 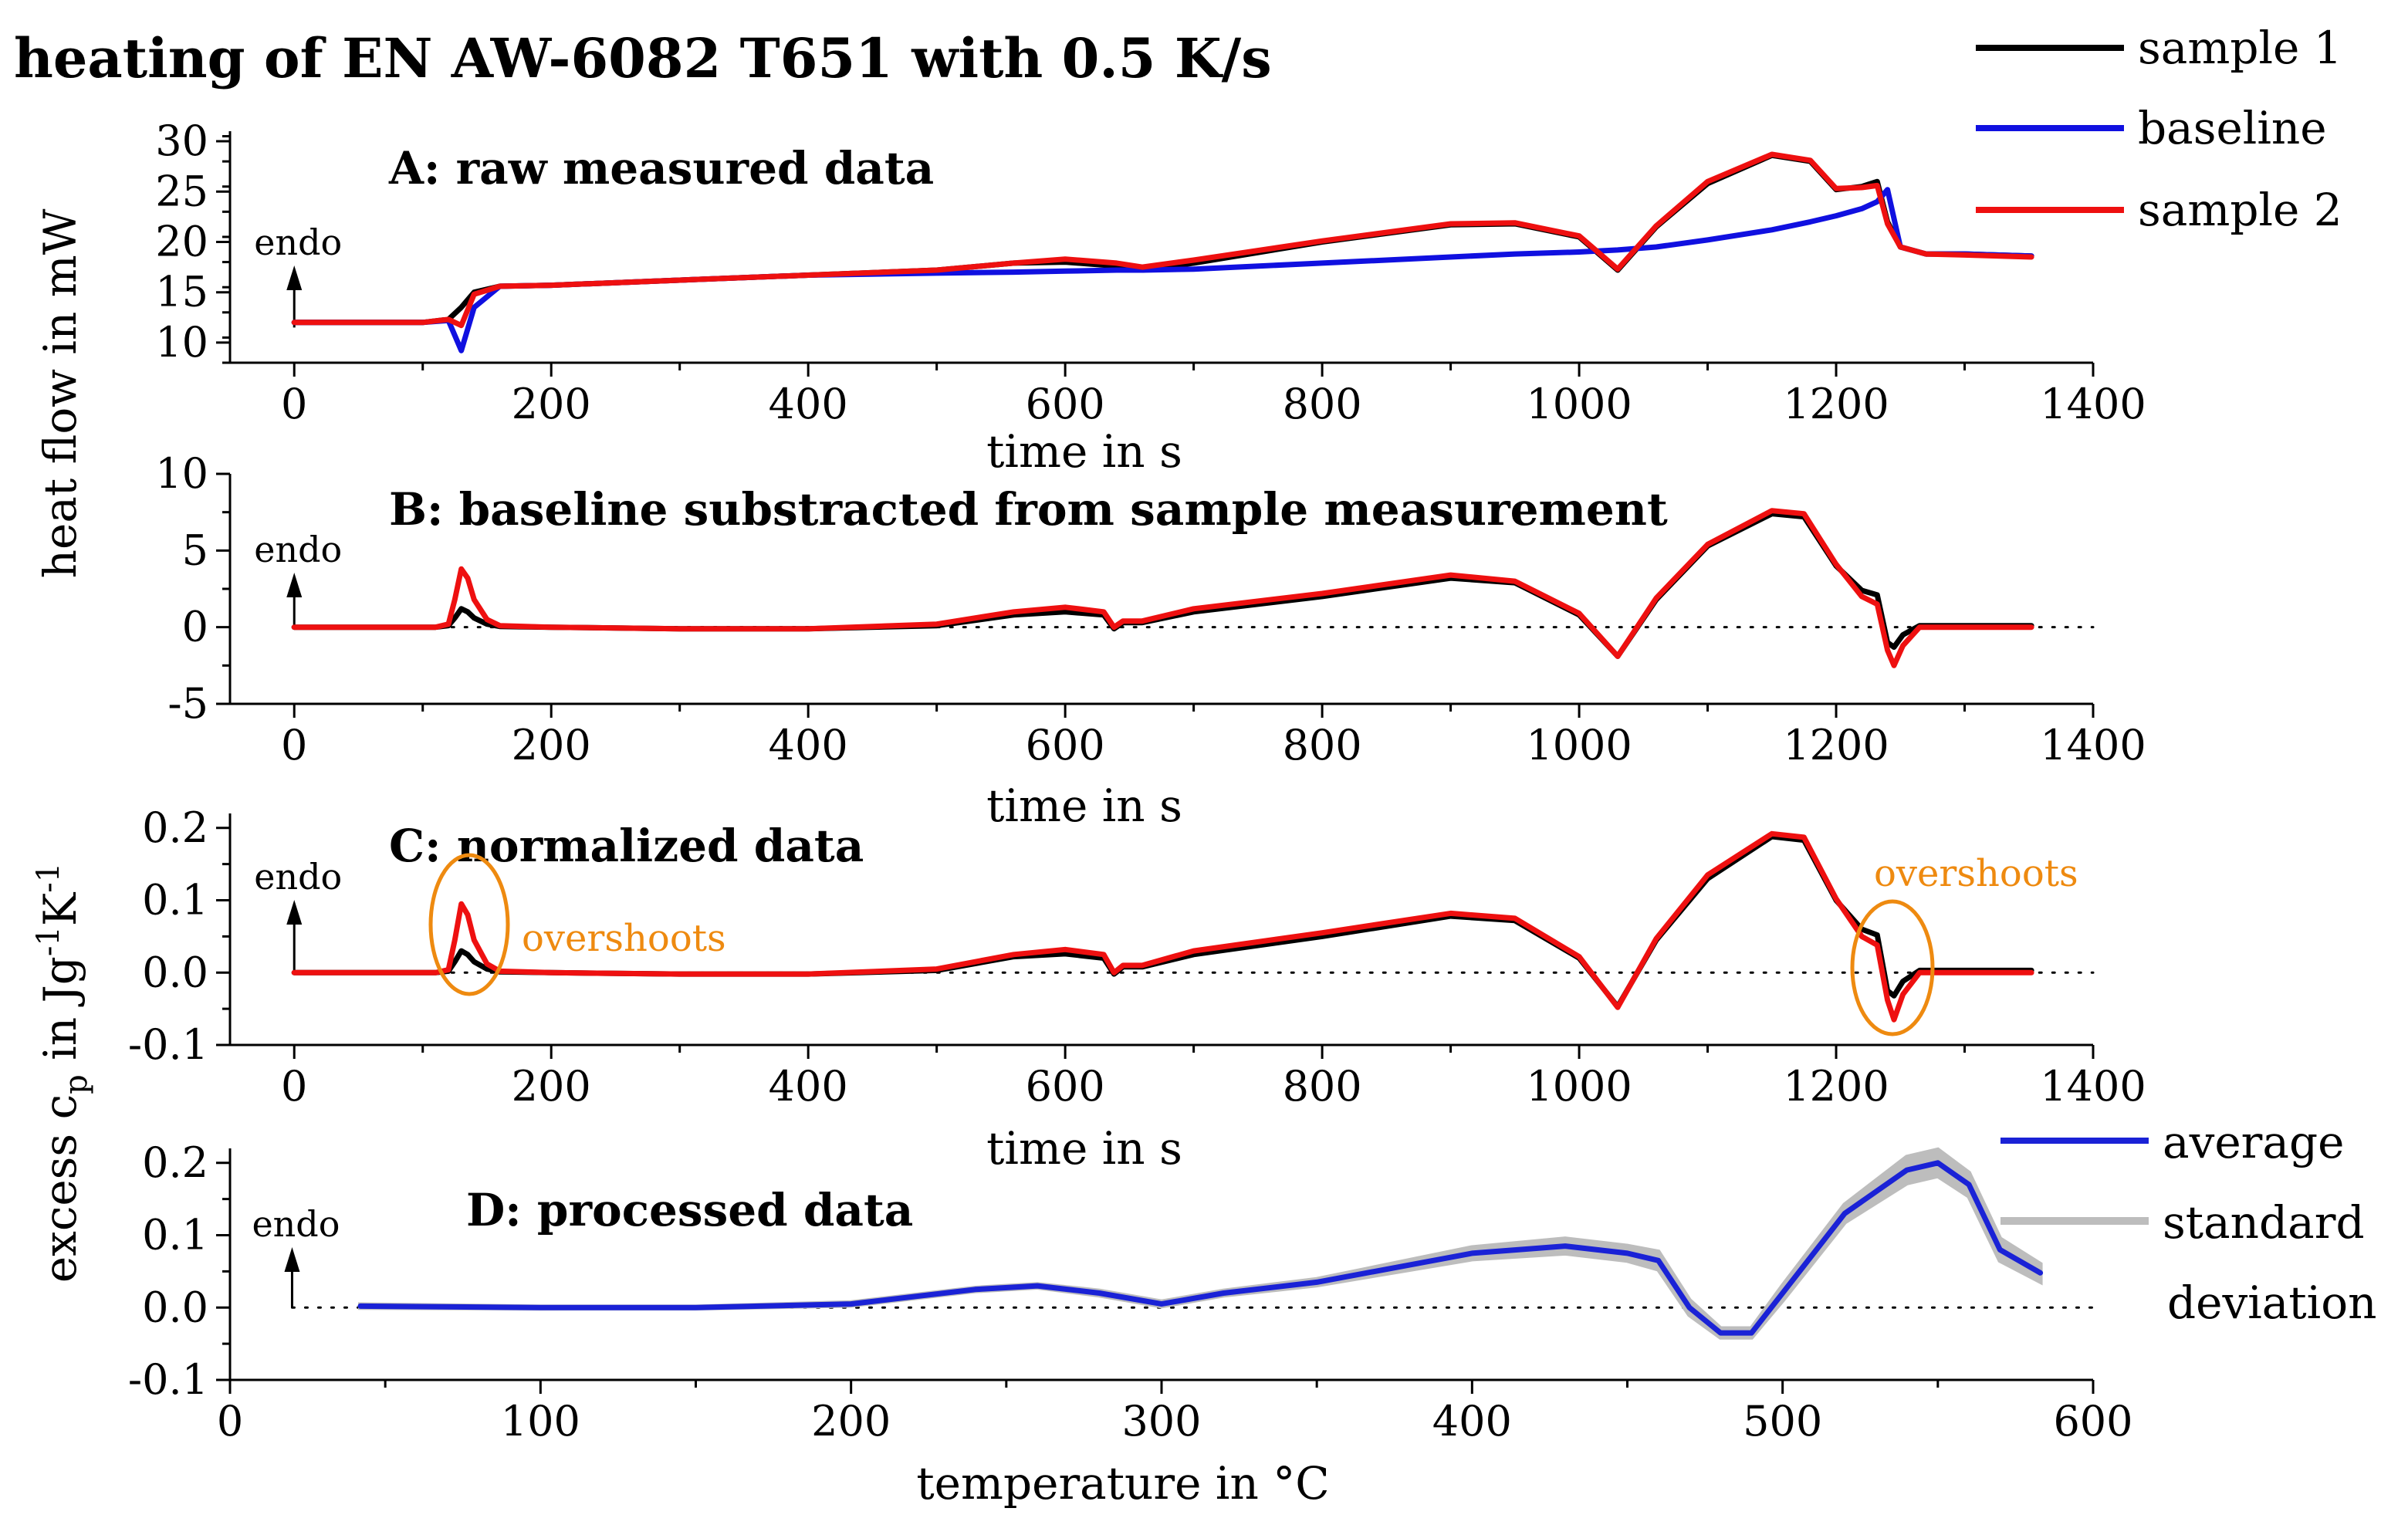 I want to click on series-line-d-average, so click(x=1201, y=1248).